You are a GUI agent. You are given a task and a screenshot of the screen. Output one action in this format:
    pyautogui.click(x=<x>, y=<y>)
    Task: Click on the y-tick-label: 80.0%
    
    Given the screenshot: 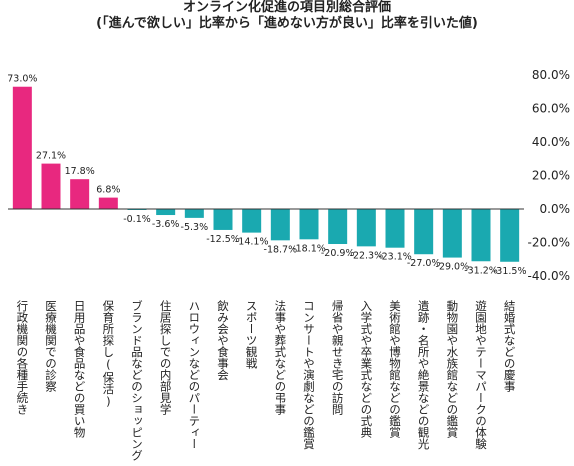 What is the action you would take?
    pyautogui.click(x=551, y=75)
    